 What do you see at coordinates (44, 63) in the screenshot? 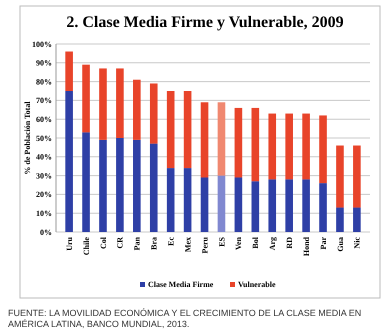
I see `y-tick-label: 90%` at bounding box center [44, 63].